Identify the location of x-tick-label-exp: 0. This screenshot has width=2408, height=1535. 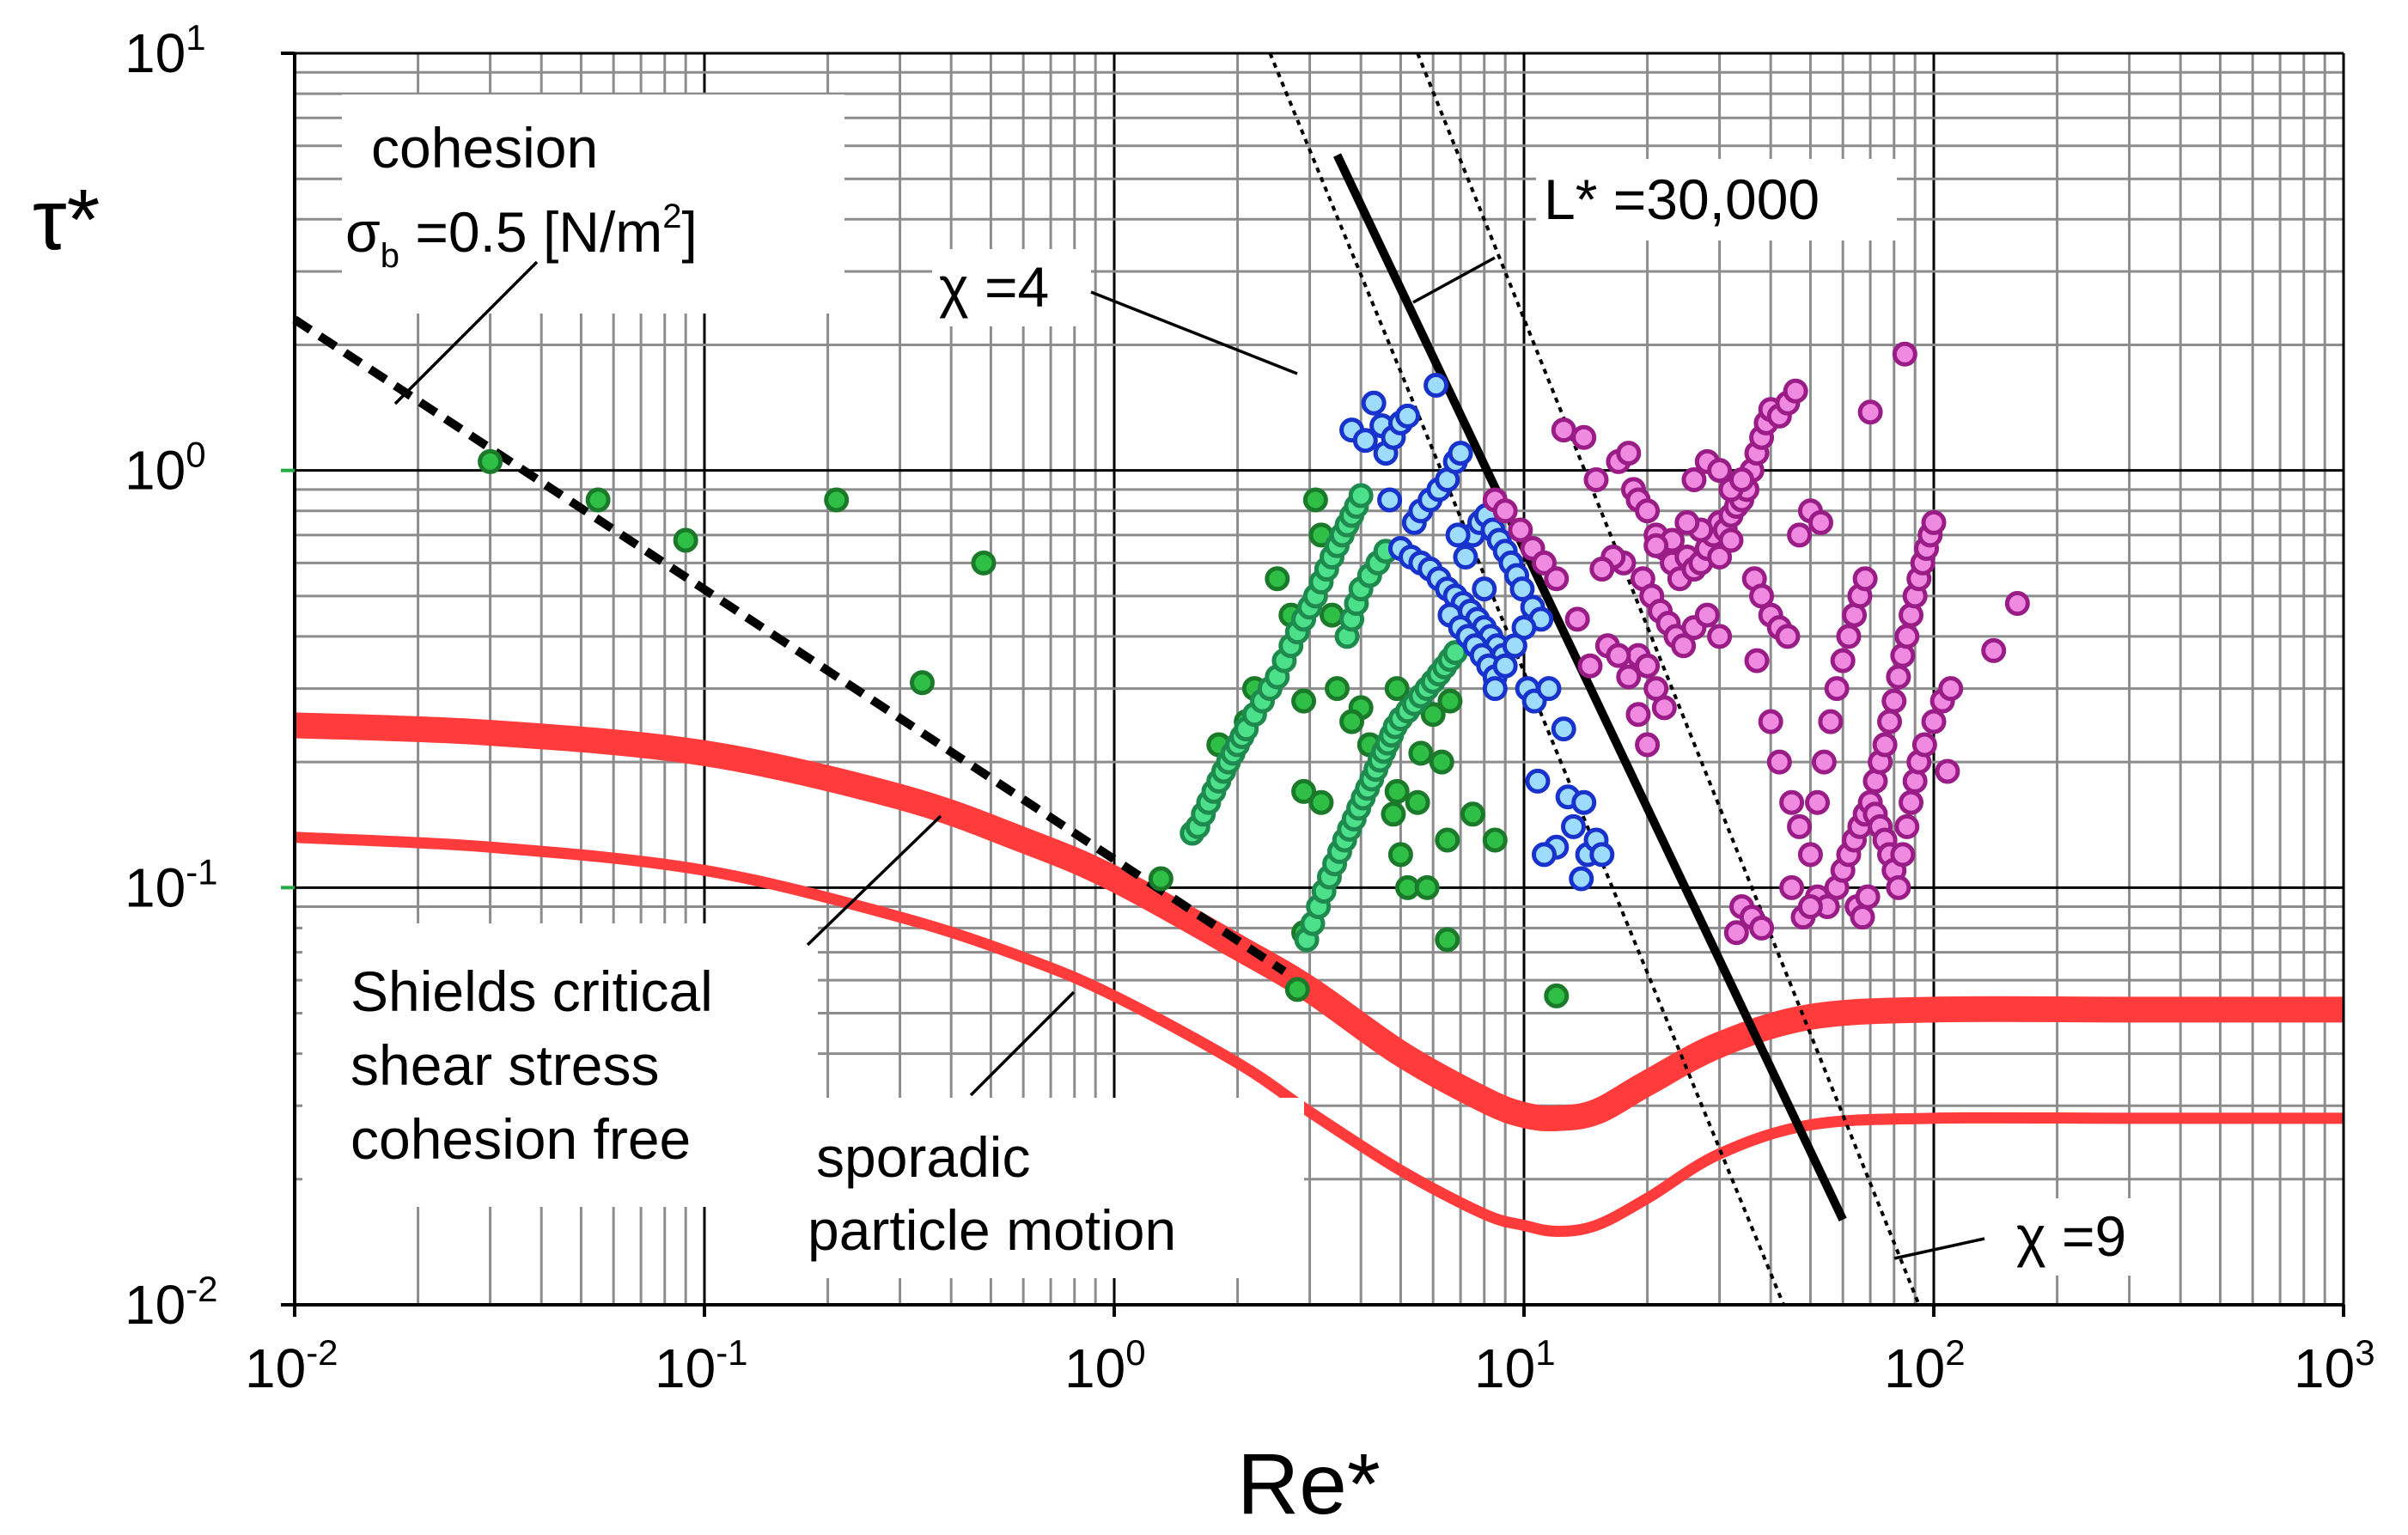
(1135, 1352).